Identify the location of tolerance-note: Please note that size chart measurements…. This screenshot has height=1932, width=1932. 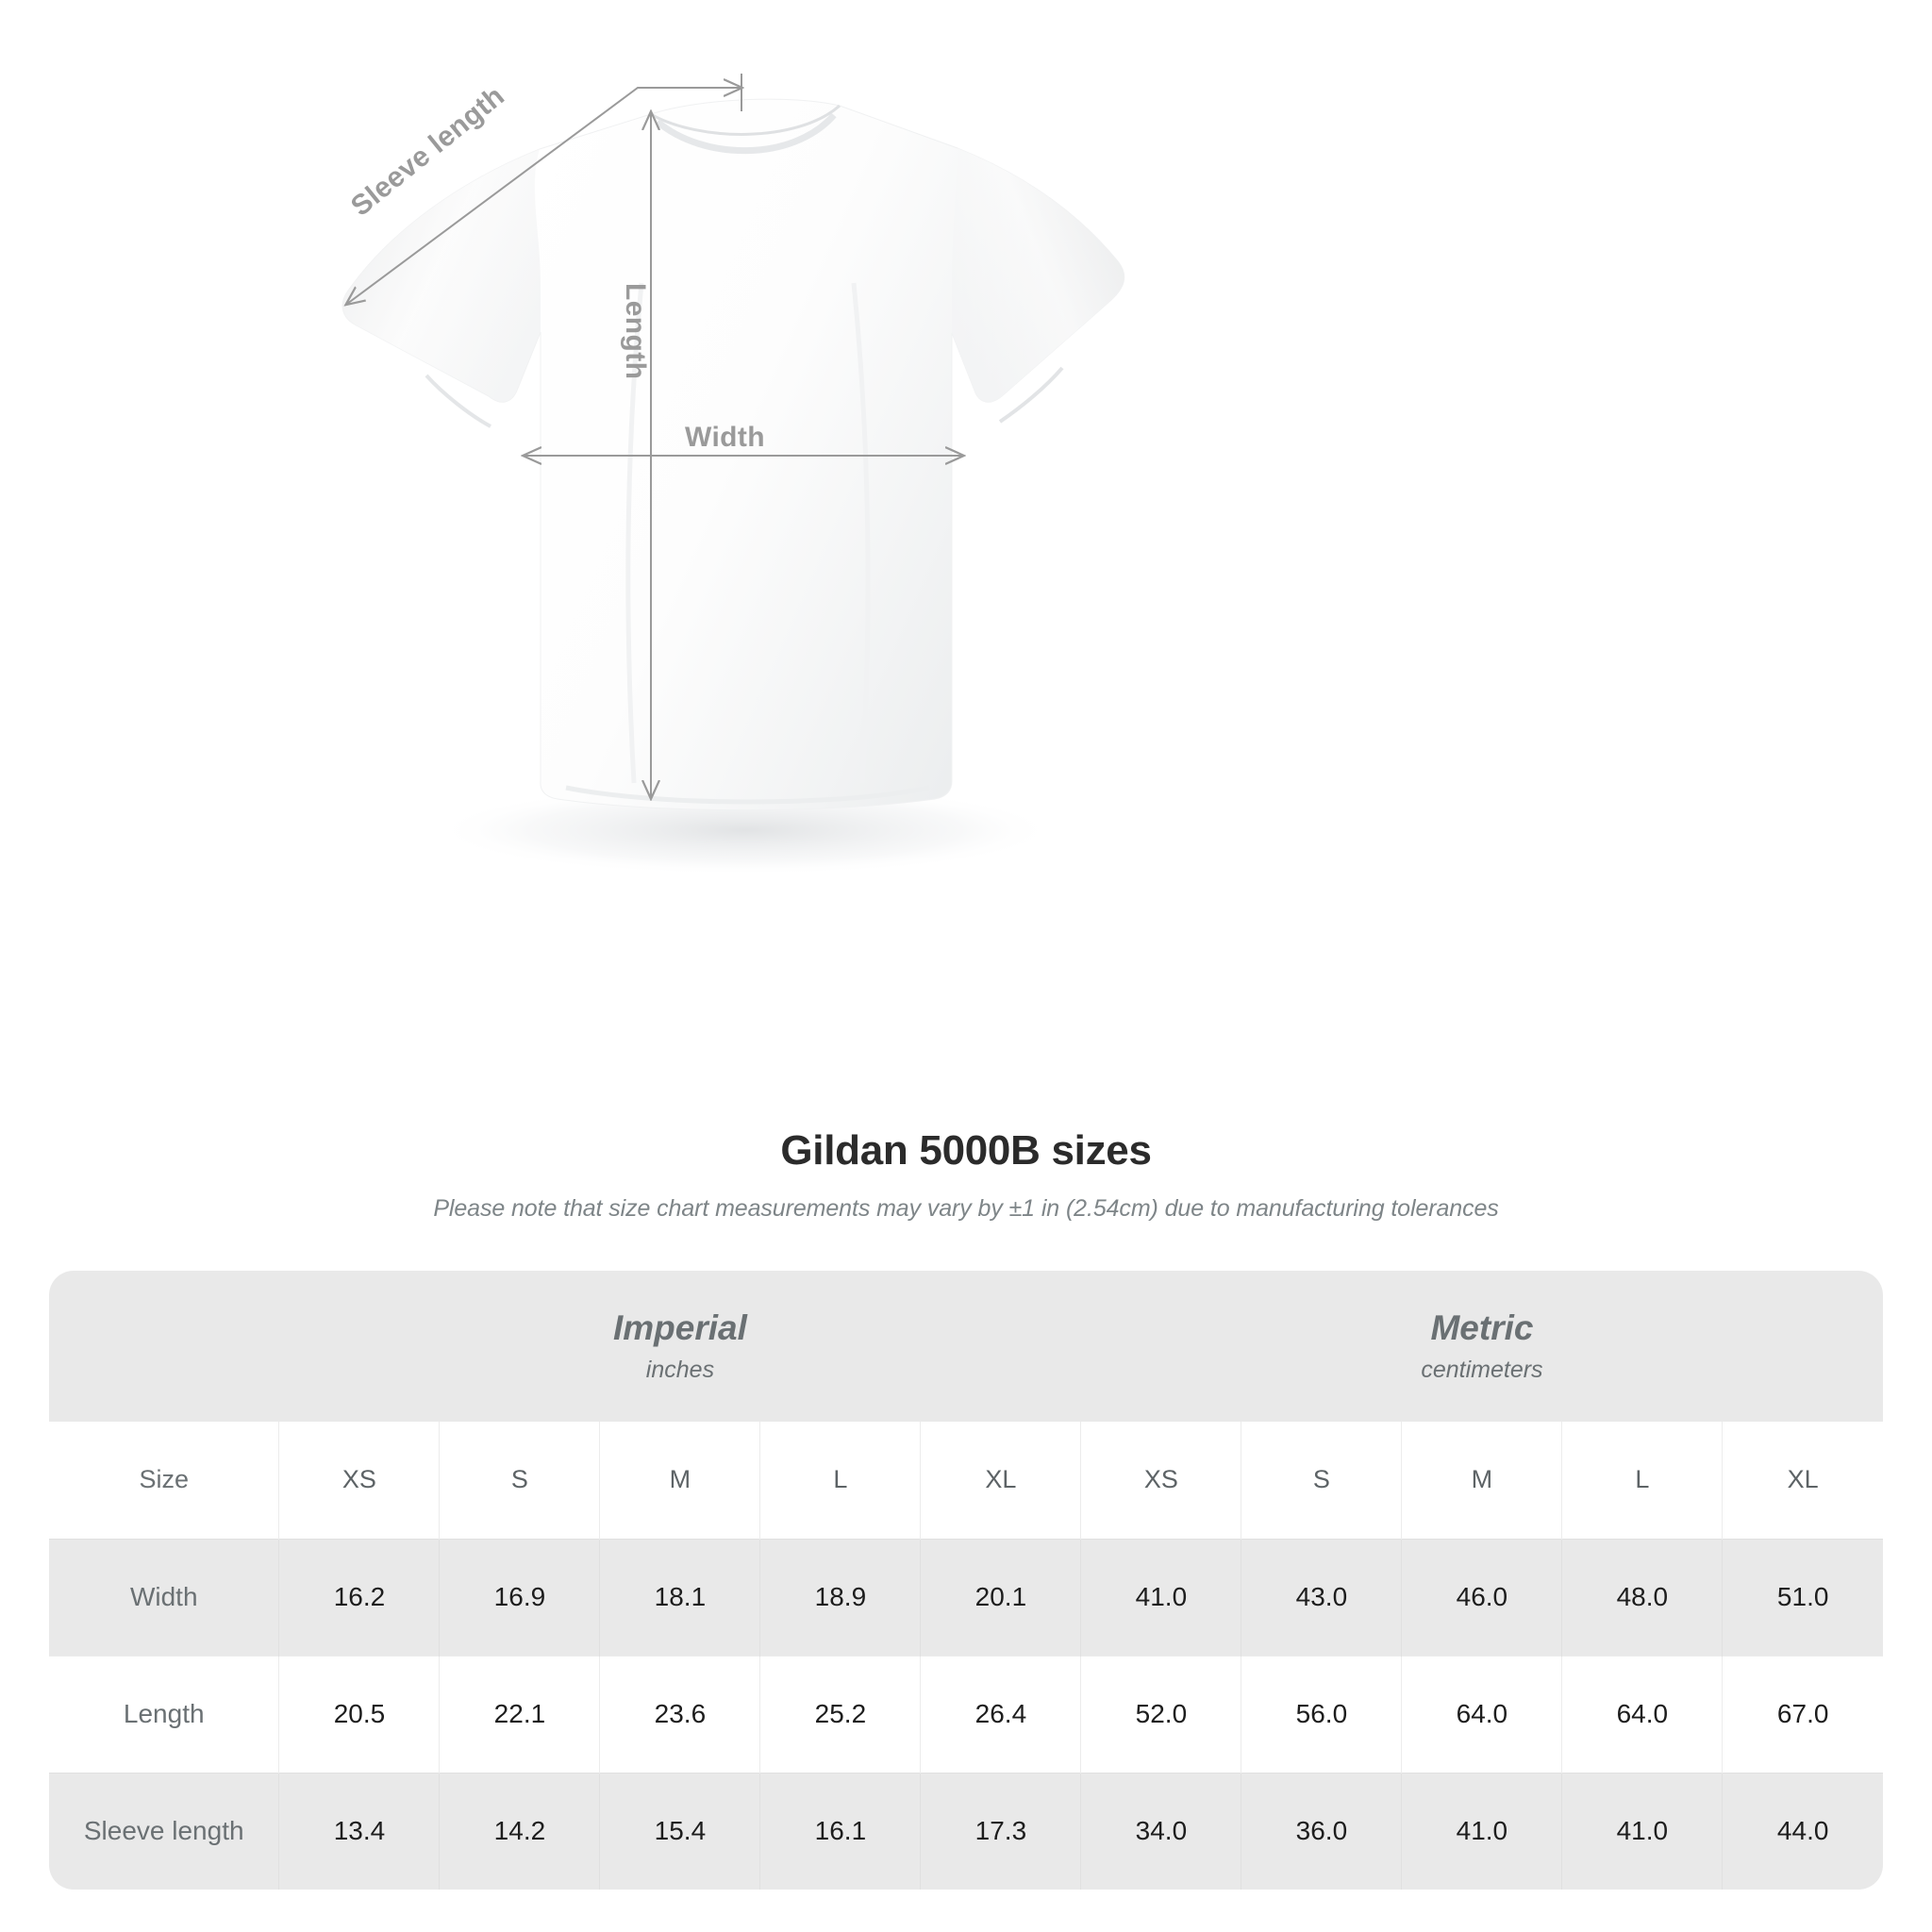
(966, 1209).